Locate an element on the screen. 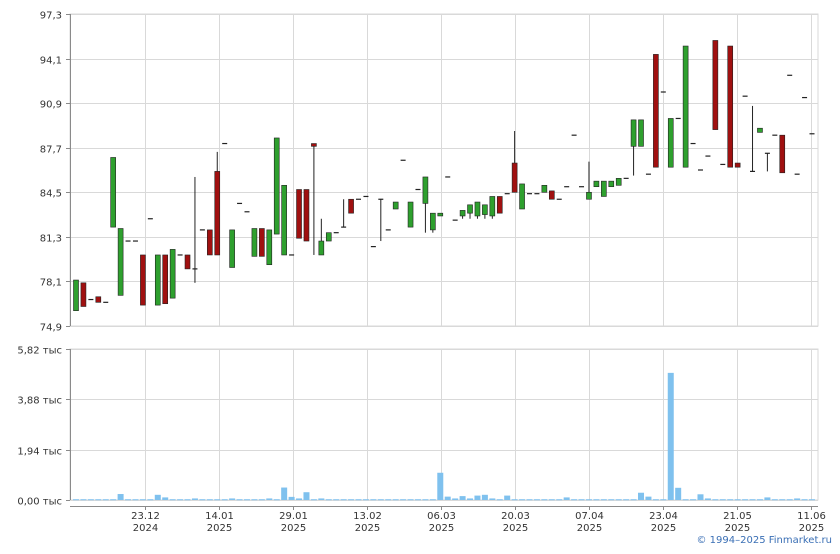 Image resolution: width=840 pixels, height=554 pixels. copyright-link: © 1994–2025 Finmarket.ru is located at coordinates (764, 540).